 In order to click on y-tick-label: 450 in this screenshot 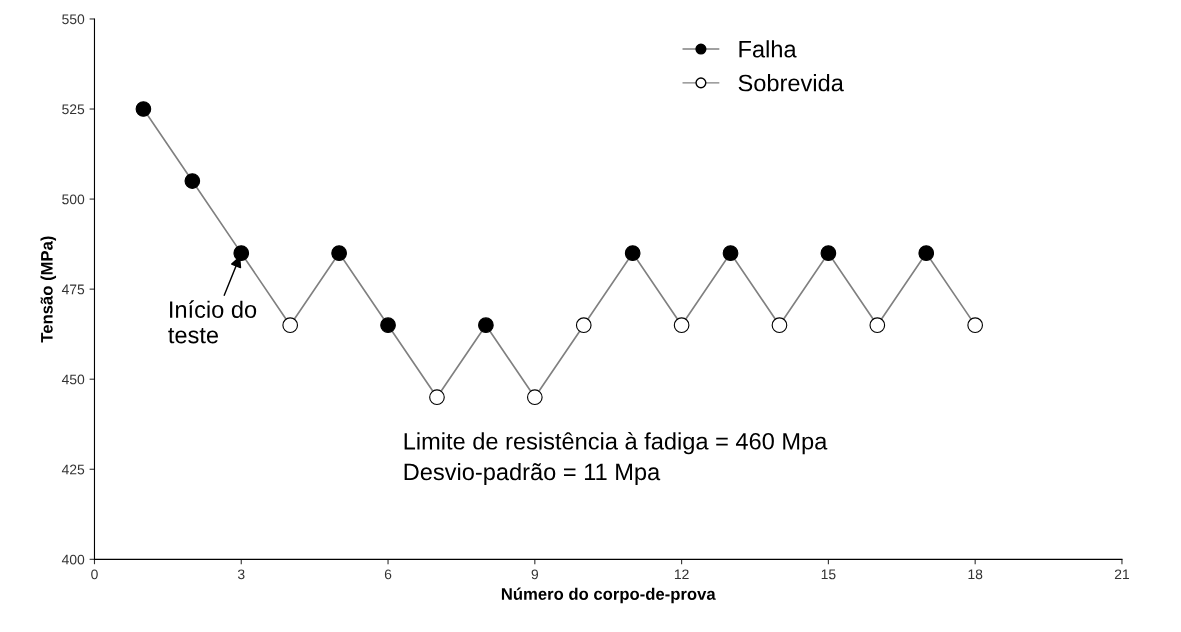, I will do `click(73, 379)`.